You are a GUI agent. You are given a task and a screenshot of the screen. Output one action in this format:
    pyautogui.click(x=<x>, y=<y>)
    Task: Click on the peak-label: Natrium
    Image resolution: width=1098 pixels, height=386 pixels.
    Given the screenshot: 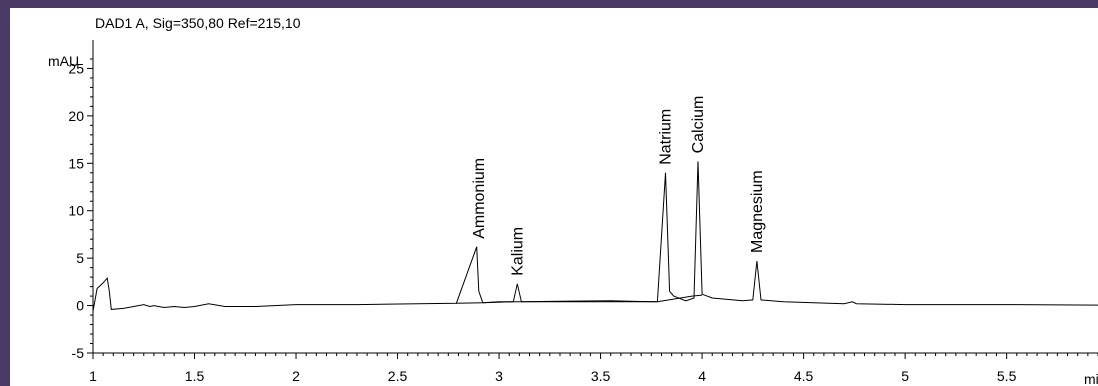 What is the action you would take?
    pyautogui.click(x=666, y=137)
    